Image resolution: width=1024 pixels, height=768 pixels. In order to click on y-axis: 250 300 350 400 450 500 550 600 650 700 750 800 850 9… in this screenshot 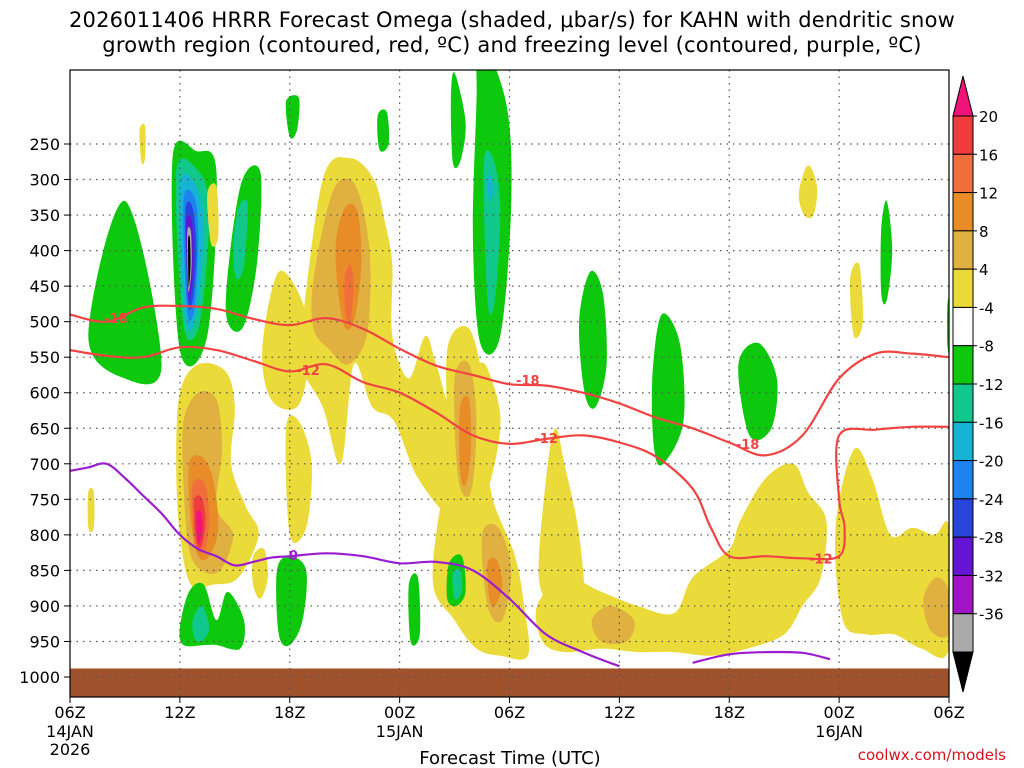, I will do `click(44, 411)`.